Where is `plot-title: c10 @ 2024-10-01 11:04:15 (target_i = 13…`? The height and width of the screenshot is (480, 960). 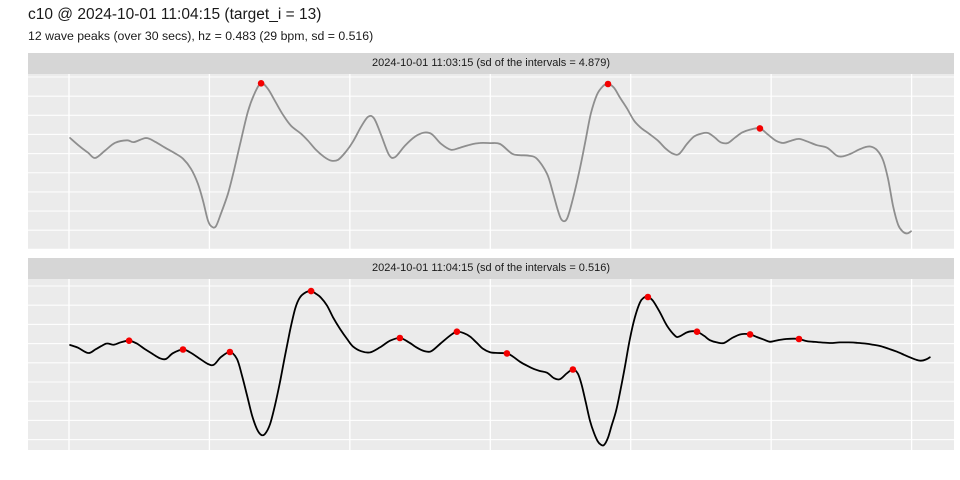 plot-title: c10 @ 2024-10-01 11:04:15 (target_i = 13… is located at coordinates (175, 14).